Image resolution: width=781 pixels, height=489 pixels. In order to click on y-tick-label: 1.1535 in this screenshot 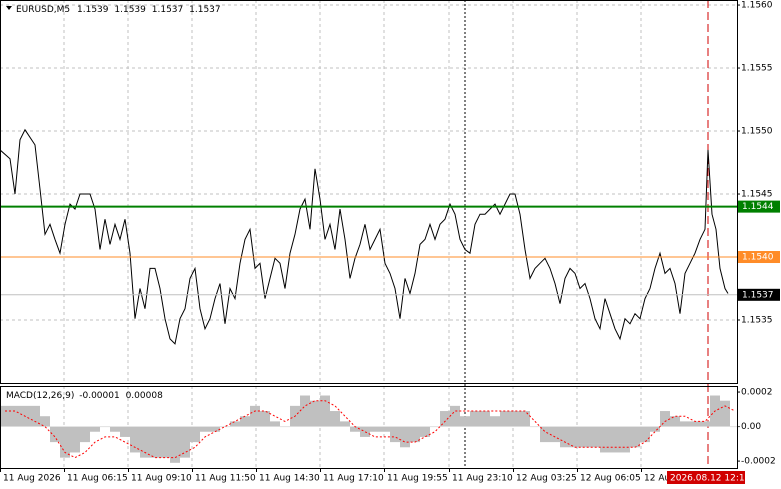, I will do `click(757, 321)`.